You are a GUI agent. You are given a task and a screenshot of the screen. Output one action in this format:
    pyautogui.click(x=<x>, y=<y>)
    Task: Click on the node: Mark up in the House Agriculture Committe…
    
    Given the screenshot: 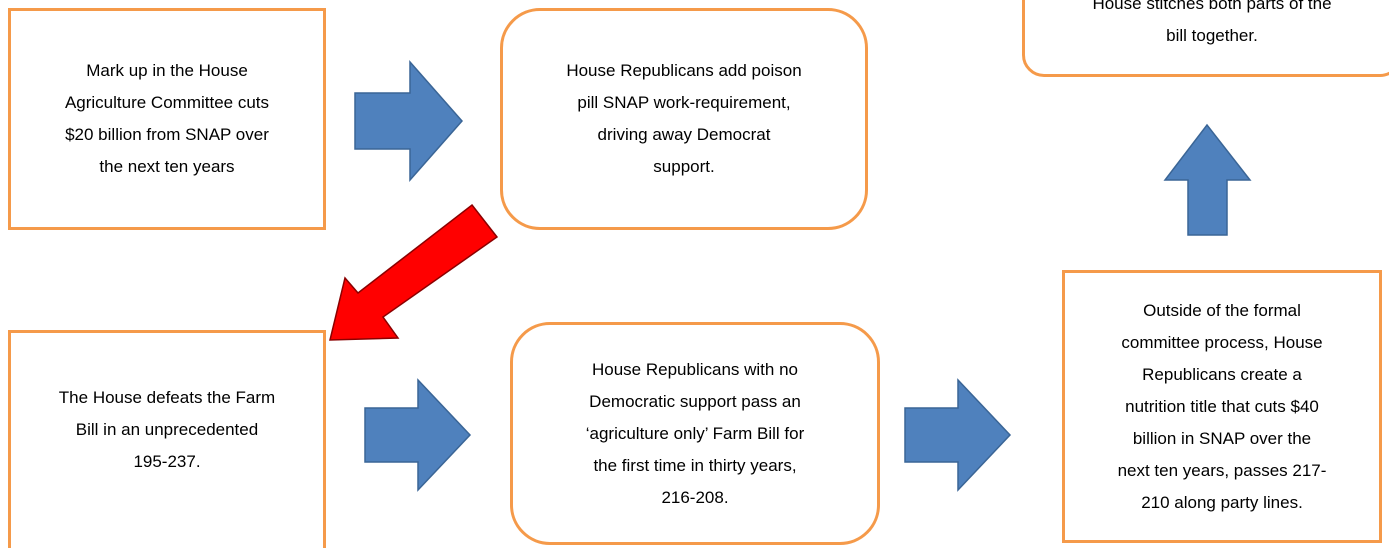 What is the action you would take?
    pyautogui.click(x=167, y=119)
    